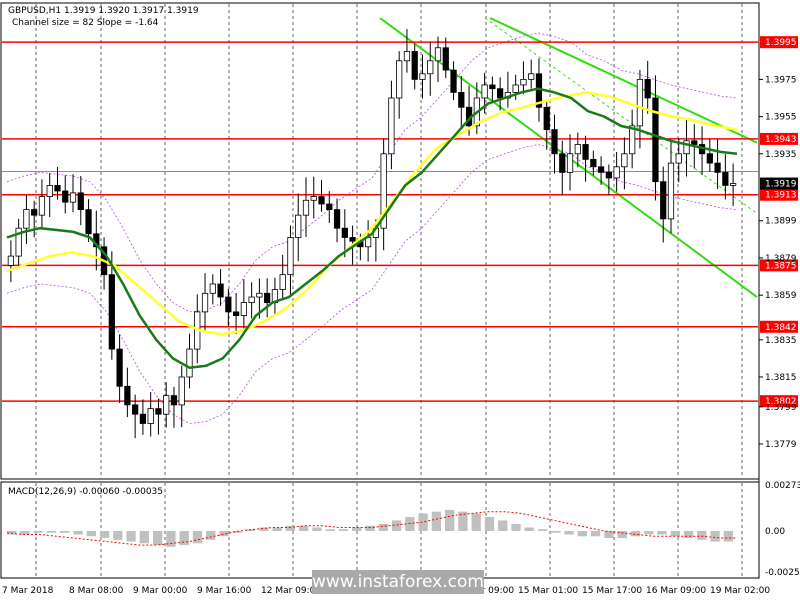 The width and height of the screenshot is (800, 600). What do you see at coordinates (371, 528) in the screenshot?
I see `macd-signal-line` at bounding box center [371, 528].